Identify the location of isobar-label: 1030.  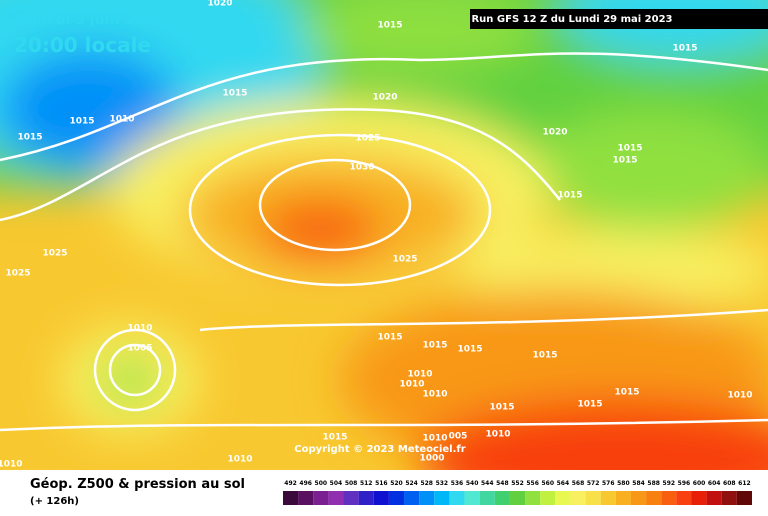
(361, 168).